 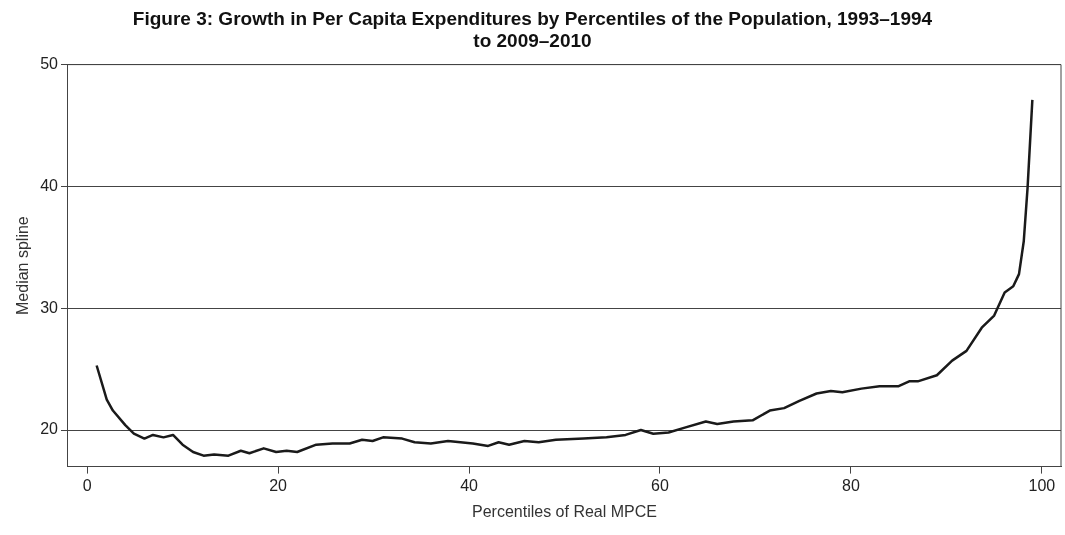 What do you see at coordinates (49, 185) in the screenshot?
I see `y-tick-label: 40` at bounding box center [49, 185].